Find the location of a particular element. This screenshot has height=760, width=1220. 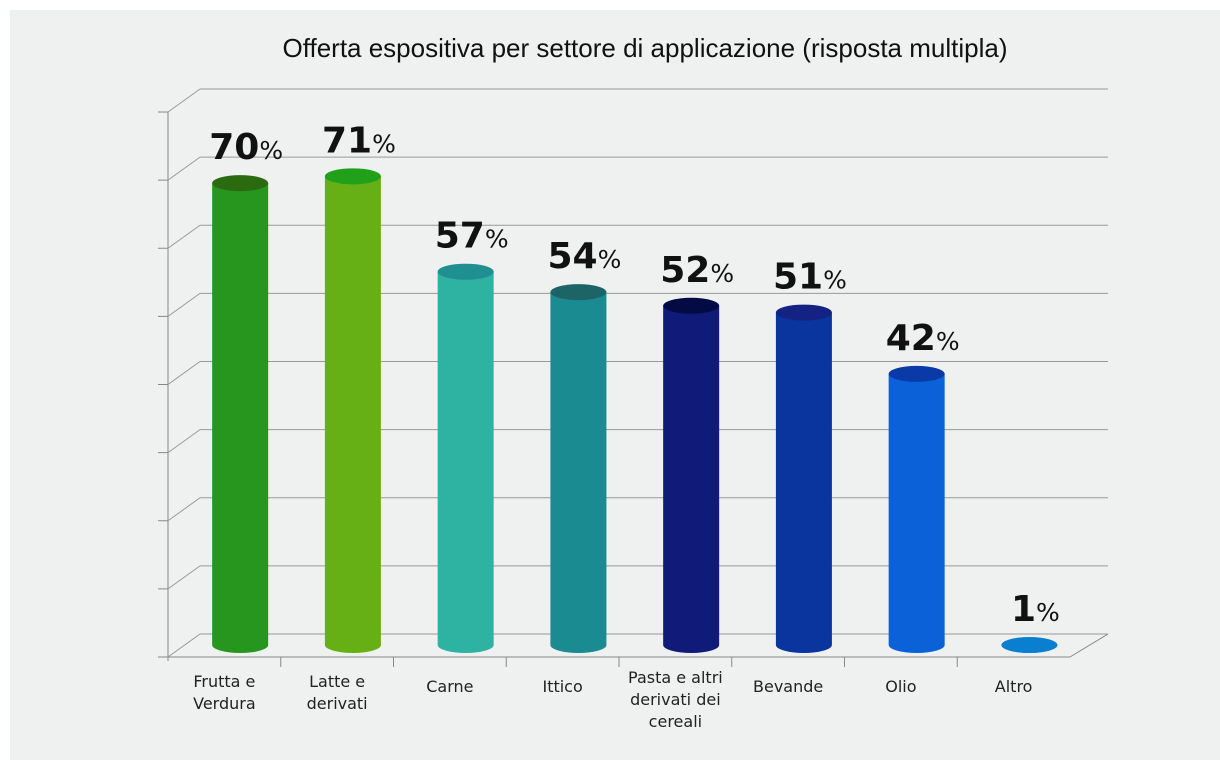

x-tick-label: Frutta e Verdura is located at coordinates (224, 692).